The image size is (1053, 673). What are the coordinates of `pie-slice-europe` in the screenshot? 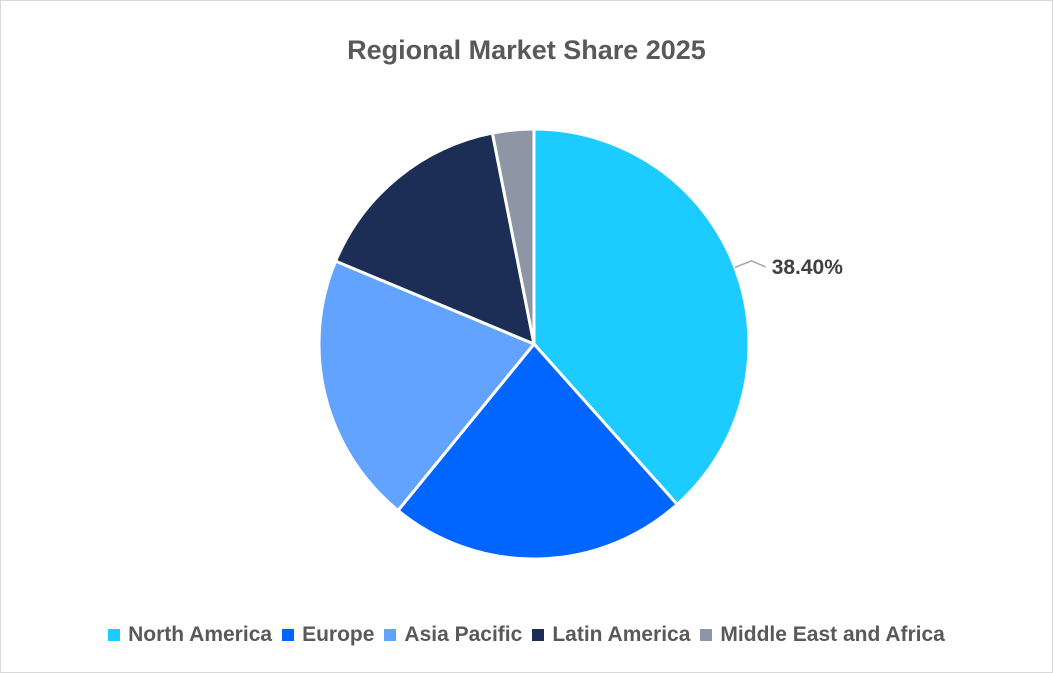 It's located at (537, 451).